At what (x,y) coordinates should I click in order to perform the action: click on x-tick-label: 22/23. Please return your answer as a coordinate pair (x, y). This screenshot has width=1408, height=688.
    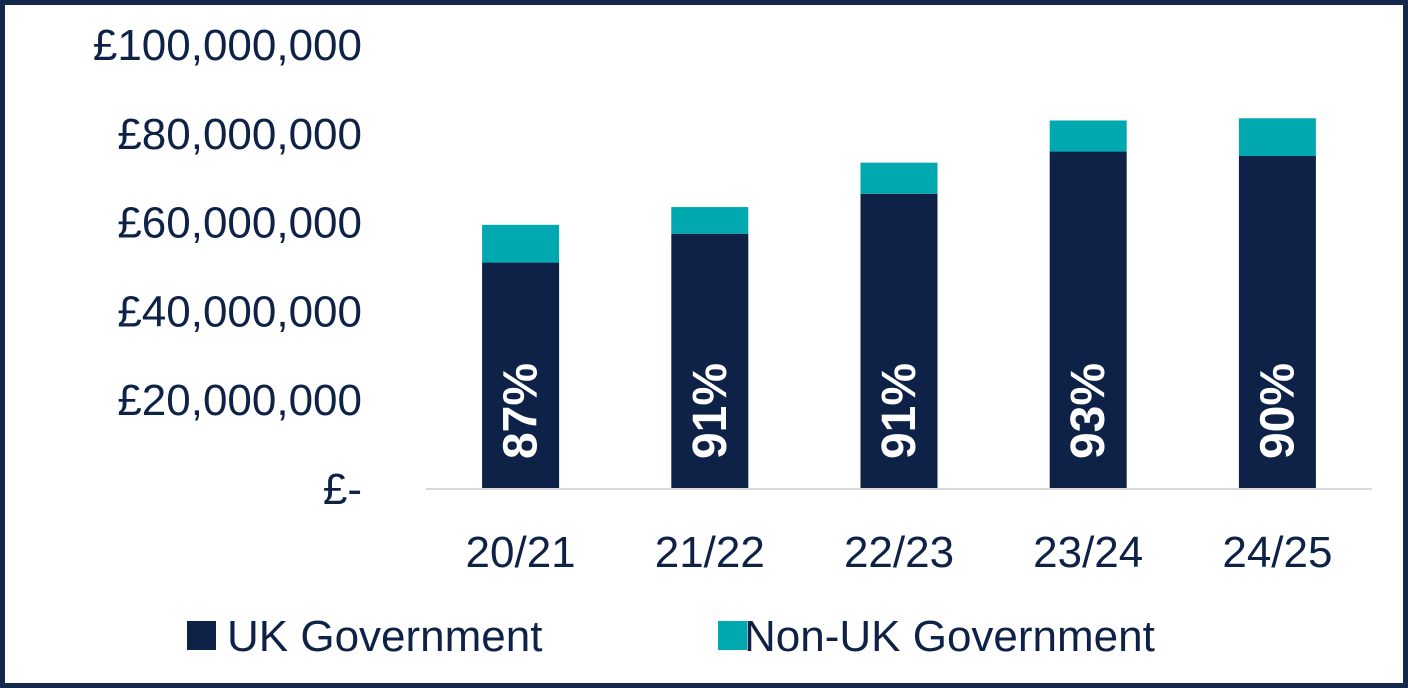
    Looking at the image, I should click on (899, 552).